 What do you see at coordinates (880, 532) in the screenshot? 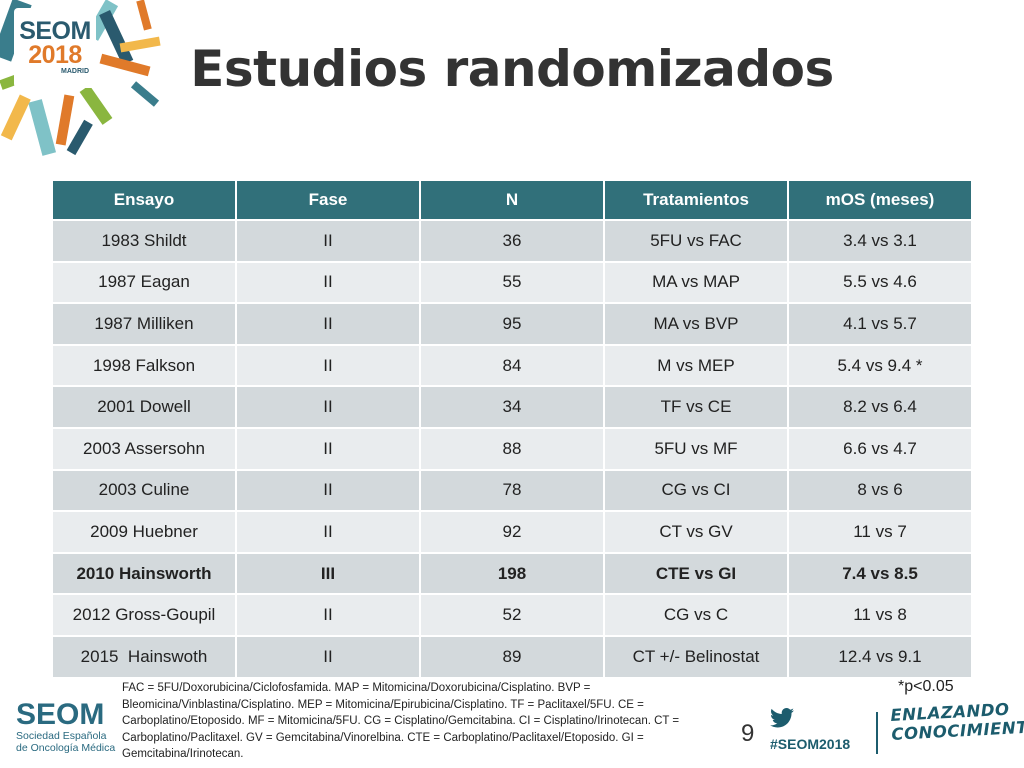
I see `cell-mos: 11 vs 7` at bounding box center [880, 532].